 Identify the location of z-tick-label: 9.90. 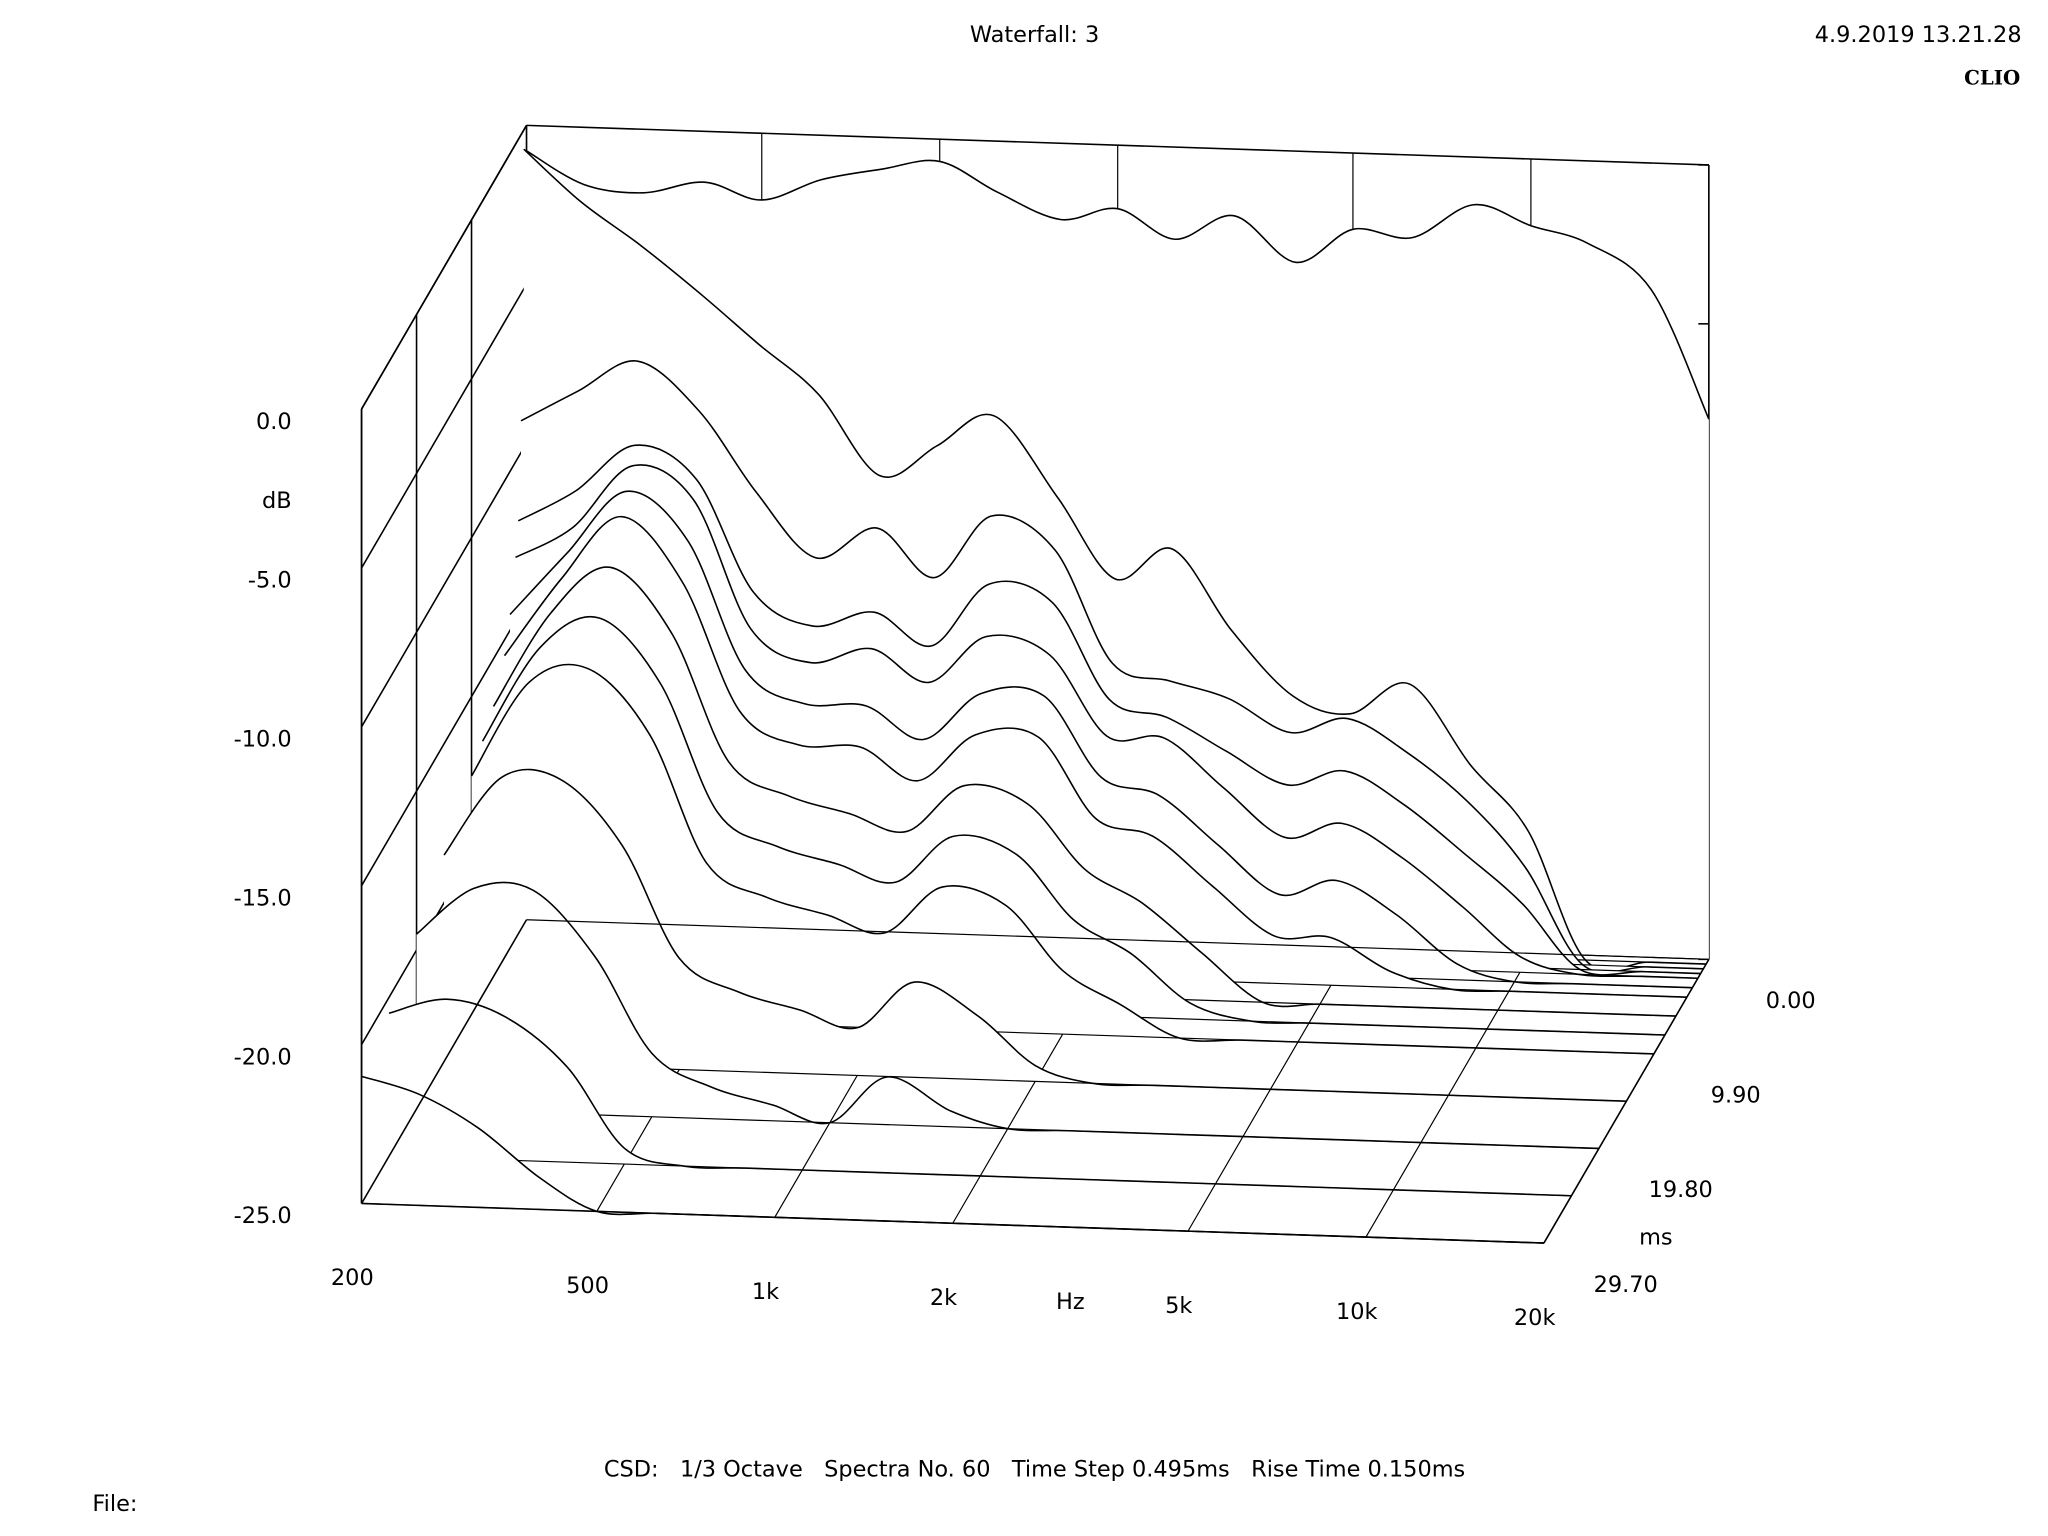
(1736, 1096).